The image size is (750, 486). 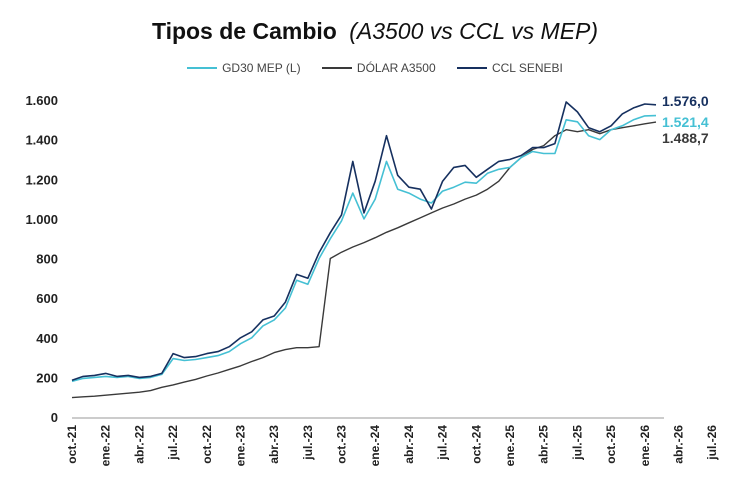 What do you see at coordinates (685, 138) in the screenshot?
I see `end-label-a3500: 1.488,7` at bounding box center [685, 138].